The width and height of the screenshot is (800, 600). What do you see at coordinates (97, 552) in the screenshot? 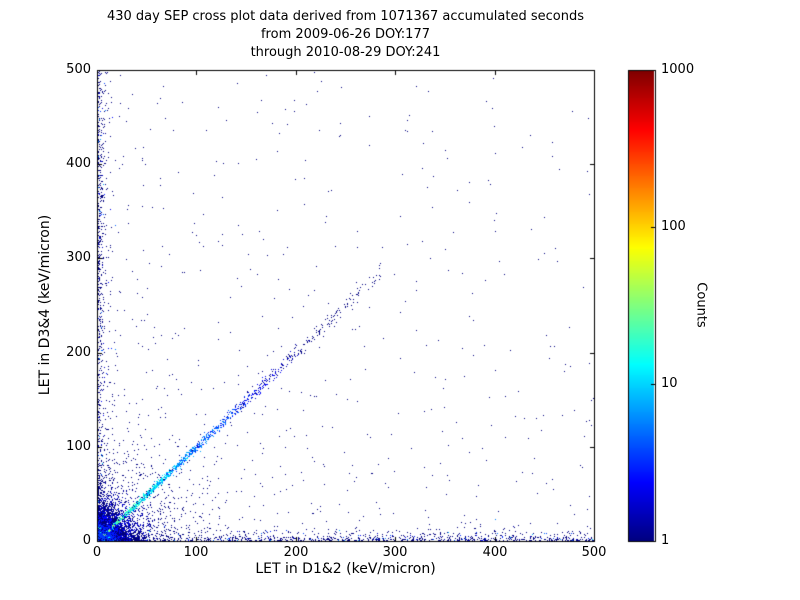
I see `x-tick-label: 0` at bounding box center [97, 552].